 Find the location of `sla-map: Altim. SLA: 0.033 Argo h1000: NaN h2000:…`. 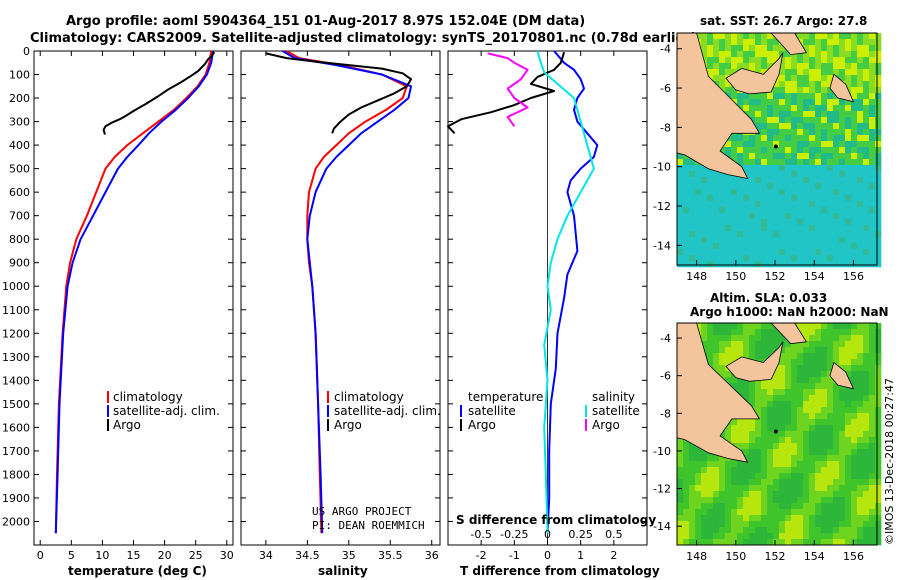

sla-map: Altim. SLA: 0.033 Argo h1000: NaN h2000:… is located at coordinates (771, 427).